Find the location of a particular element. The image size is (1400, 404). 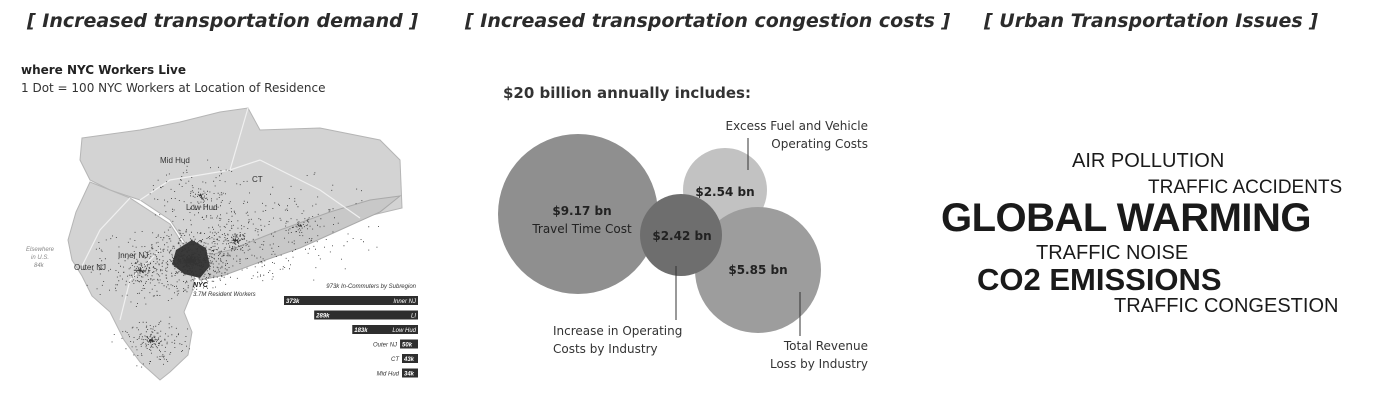

bubble-revenue-value: $5.85 bn is located at coordinates (757, 270).